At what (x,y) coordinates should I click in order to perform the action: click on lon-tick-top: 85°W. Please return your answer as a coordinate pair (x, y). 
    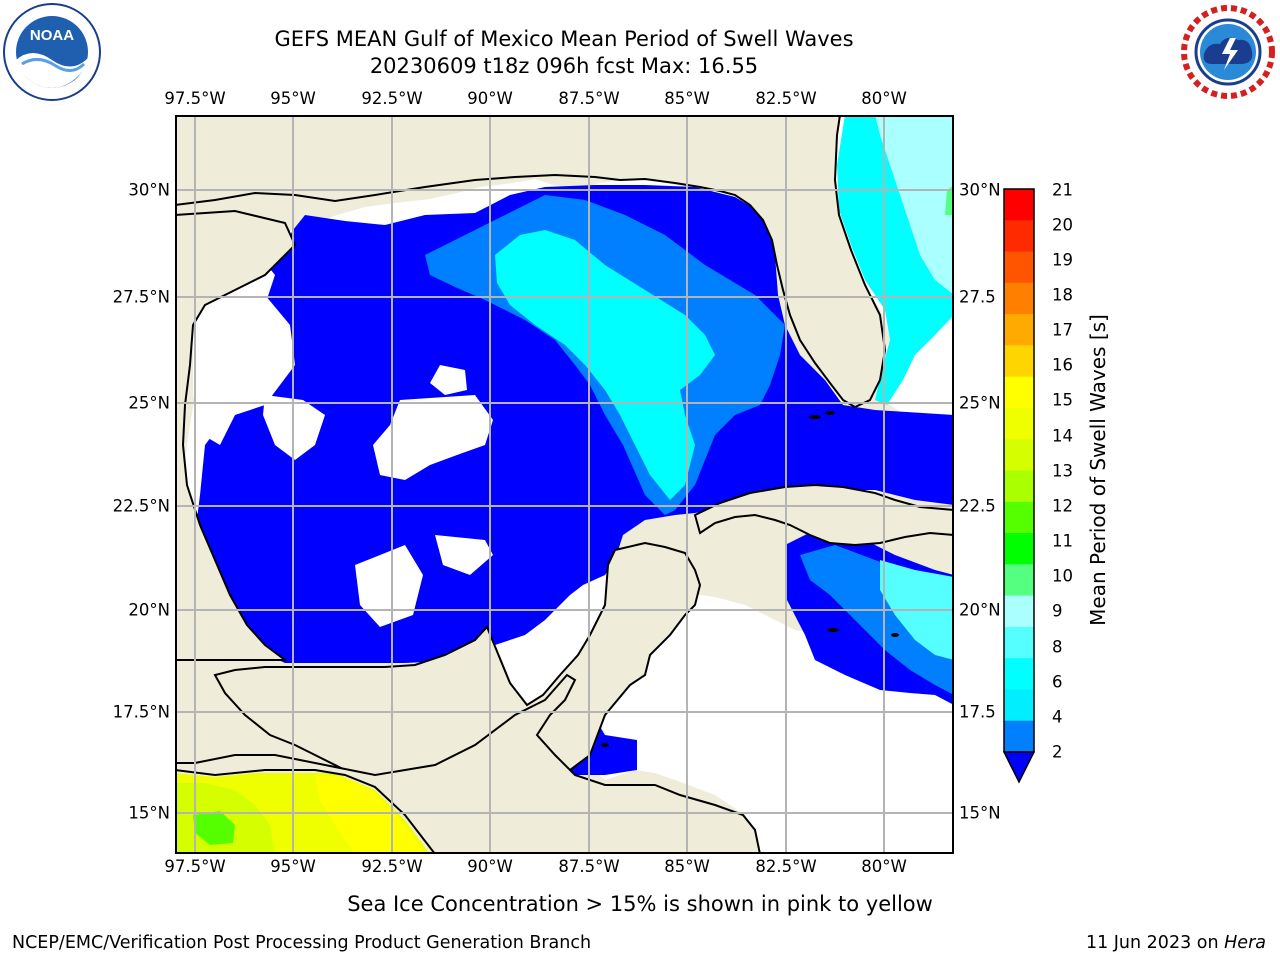
    Looking at the image, I should click on (687, 98).